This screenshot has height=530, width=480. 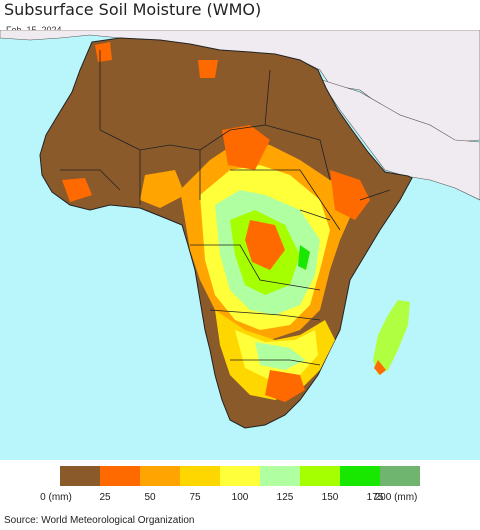 What do you see at coordinates (375, 497) in the screenshot?
I see `legend-tick-label: 175` at bounding box center [375, 497].